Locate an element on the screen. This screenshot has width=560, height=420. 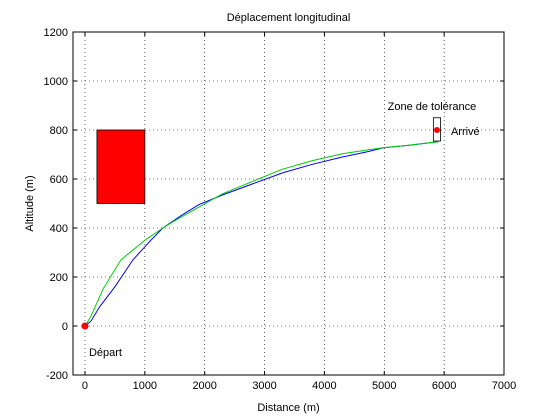
x-tick-label: 0 is located at coordinates (85, 386).